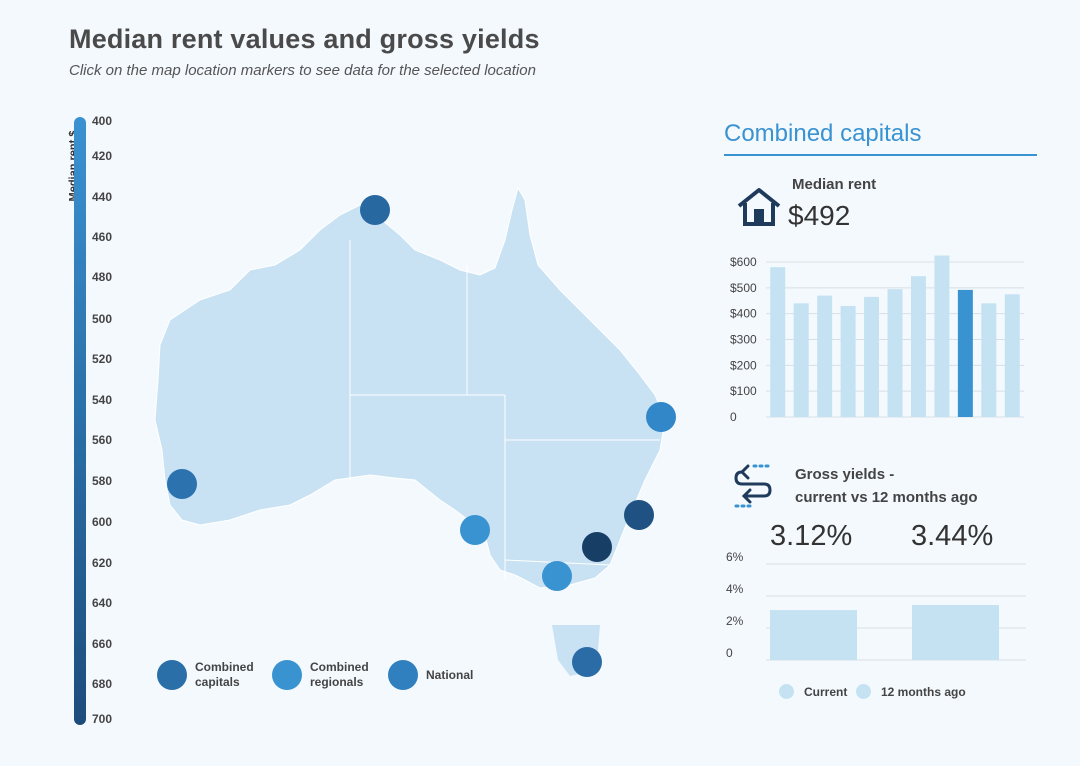 The height and width of the screenshot is (766, 1080). I want to click on scale-tick-label: 460, so click(102, 237).